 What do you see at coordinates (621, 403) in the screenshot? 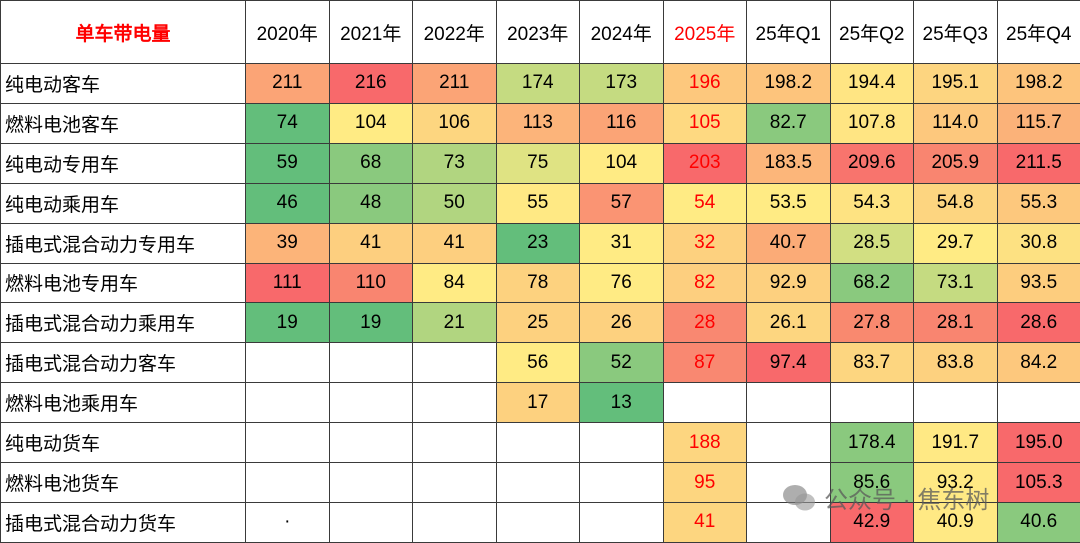
I see `value-cell: 13` at bounding box center [621, 403].